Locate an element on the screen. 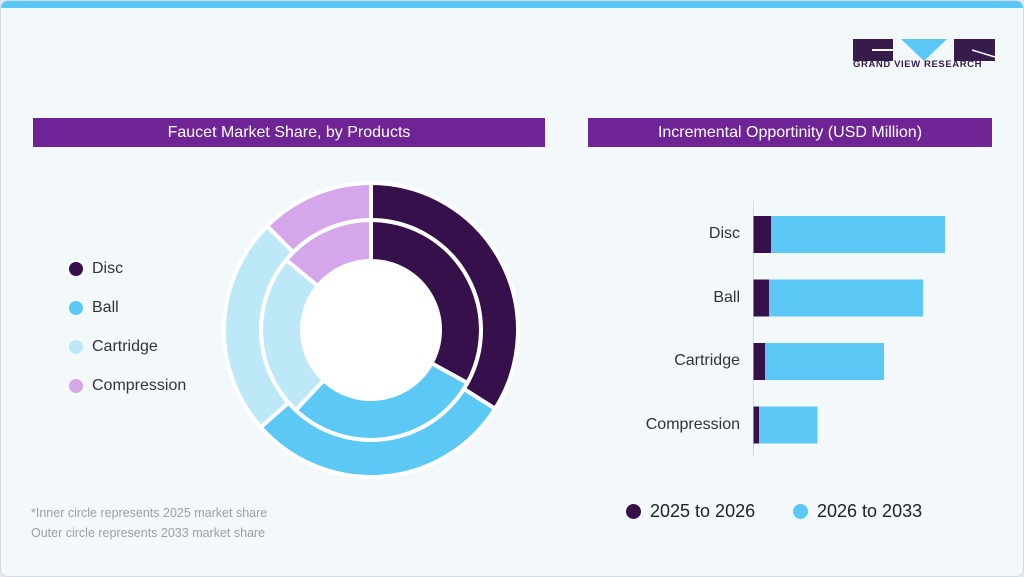  outer-slice-disc is located at coordinates (444, 296).